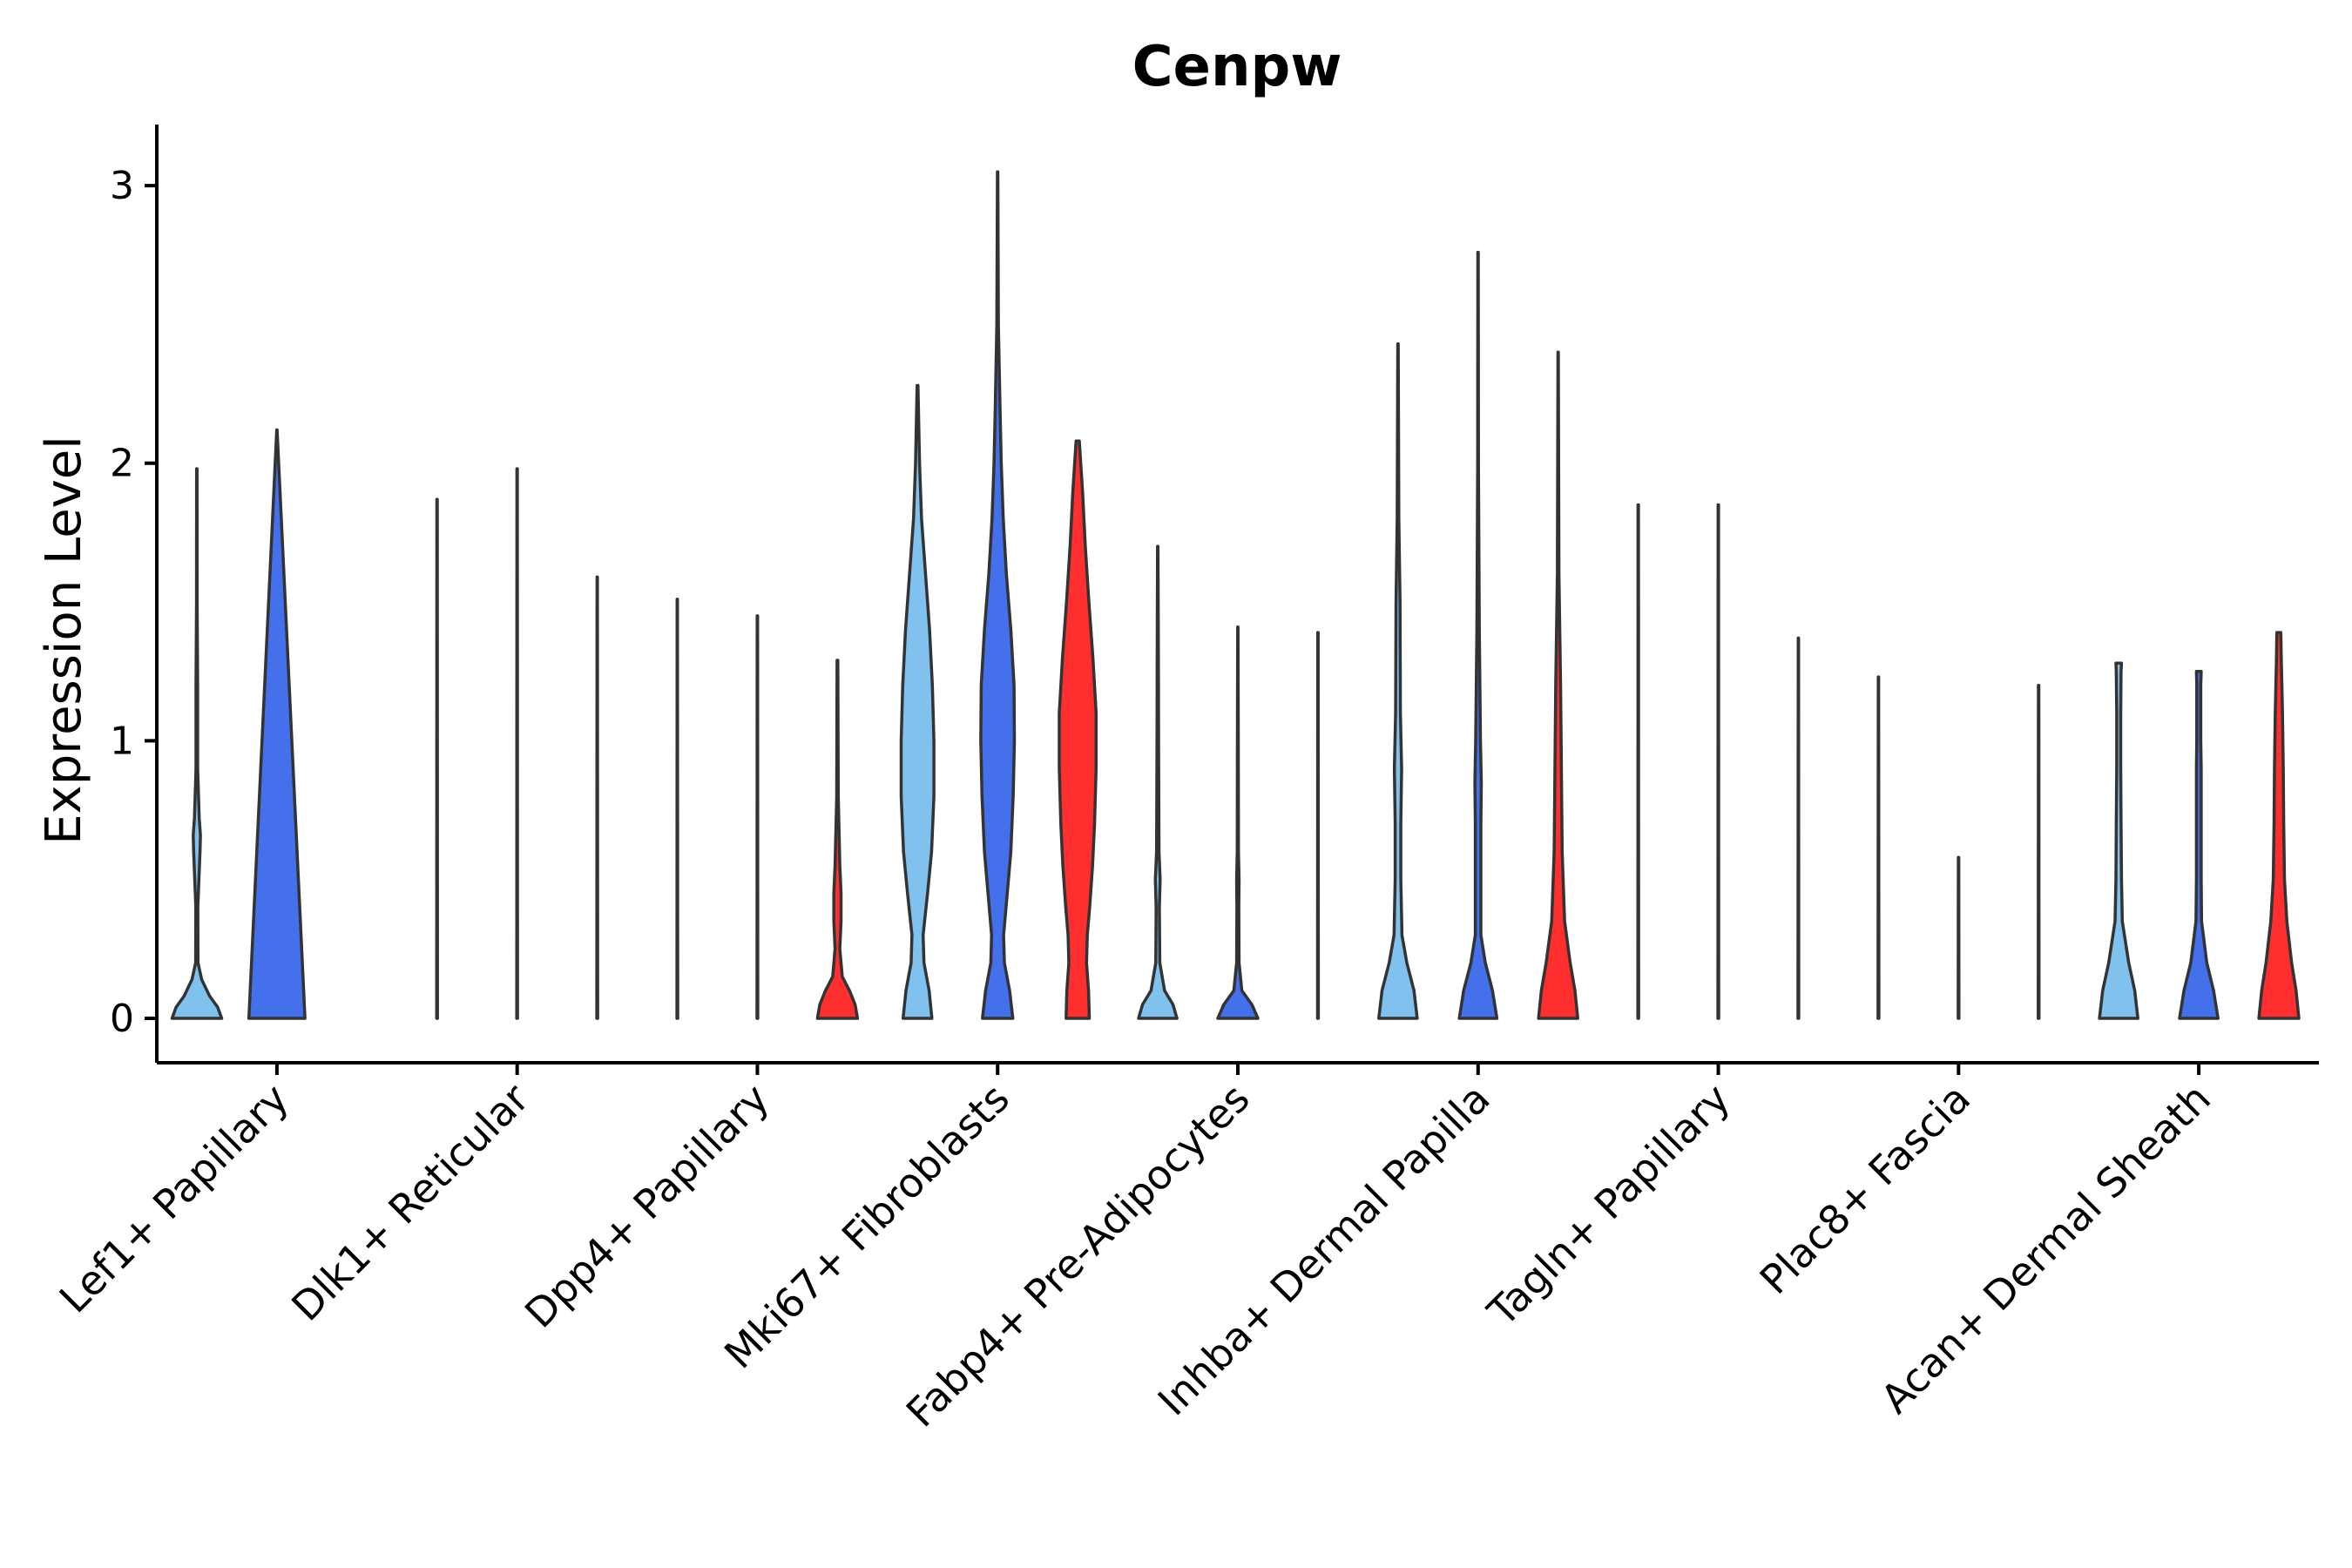 Image resolution: width=2352 pixels, height=1568 pixels. What do you see at coordinates (64, 640) in the screenshot?
I see `y-axis-label: Expression Level` at bounding box center [64, 640].